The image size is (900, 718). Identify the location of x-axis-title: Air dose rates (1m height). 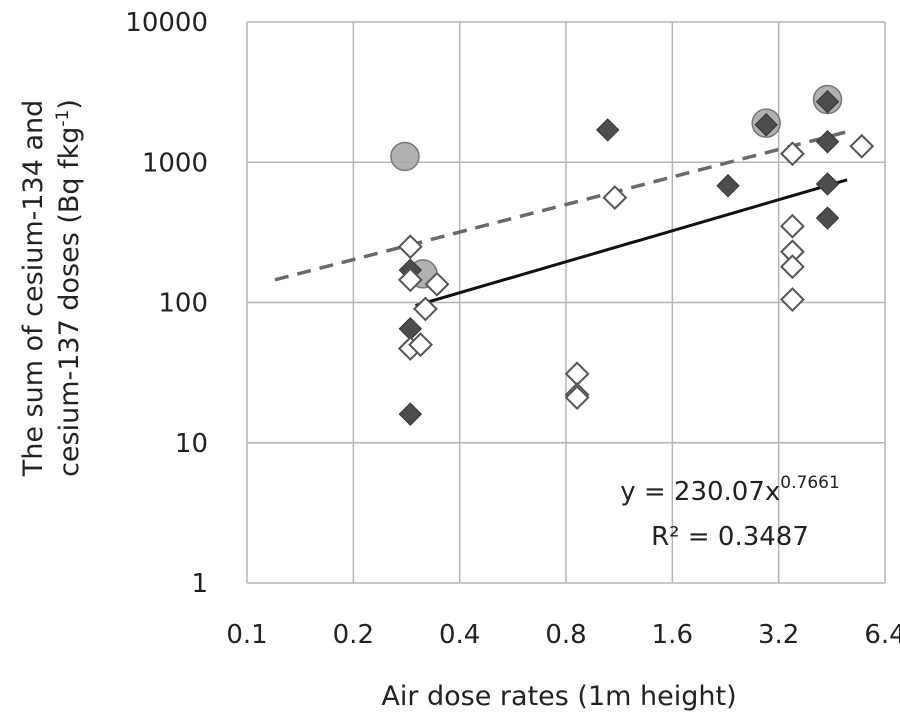
(558, 696).